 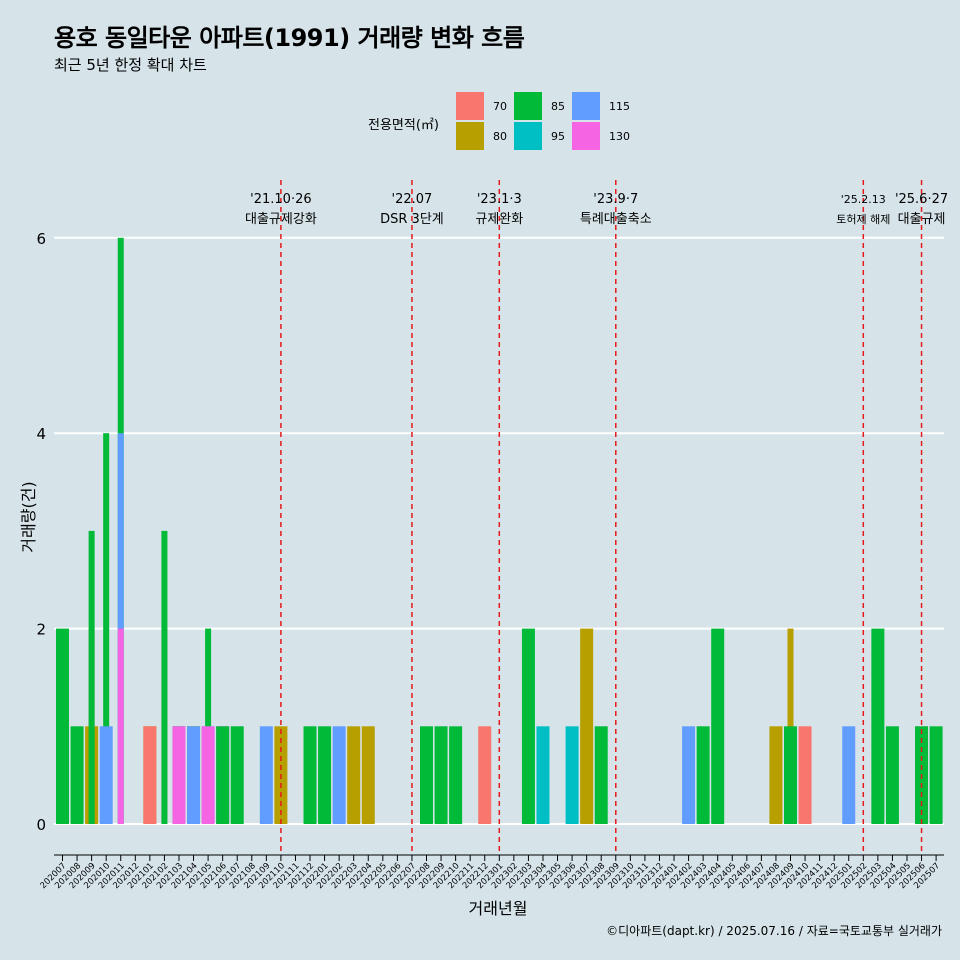 What do you see at coordinates (41, 825) in the screenshot?
I see `y-tick-label-0: 0` at bounding box center [41, 825].